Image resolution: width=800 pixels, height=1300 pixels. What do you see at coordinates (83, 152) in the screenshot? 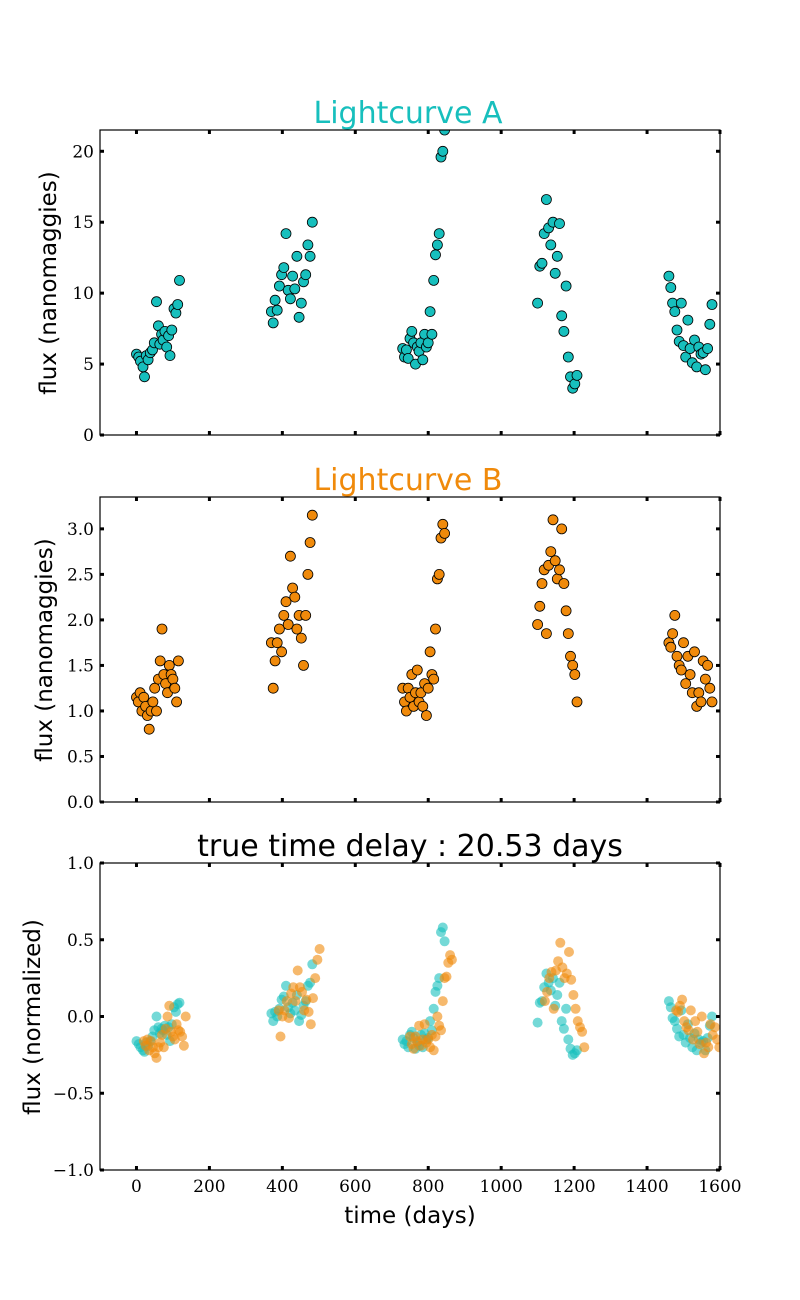
I see `y-tick-label: 20` at bounding box center [83, 152].